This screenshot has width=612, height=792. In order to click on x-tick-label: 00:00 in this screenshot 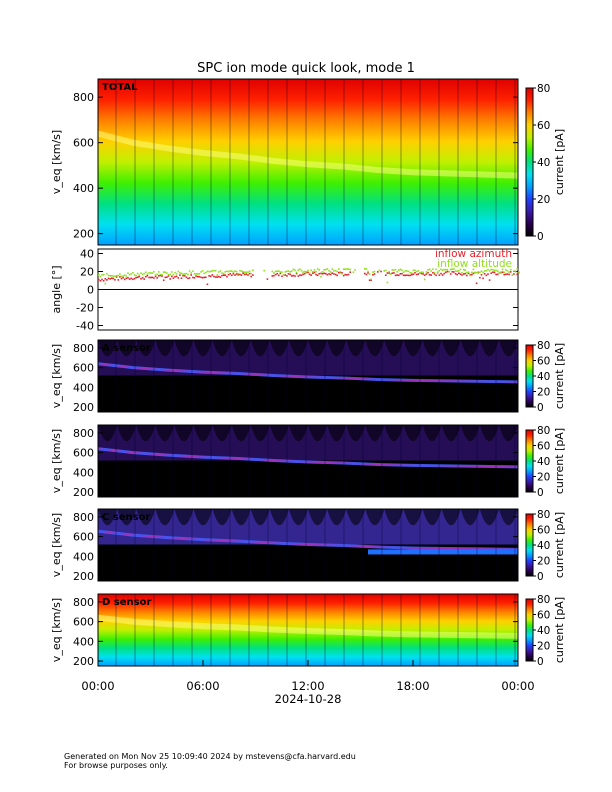, I will do `click(97, 686)`.